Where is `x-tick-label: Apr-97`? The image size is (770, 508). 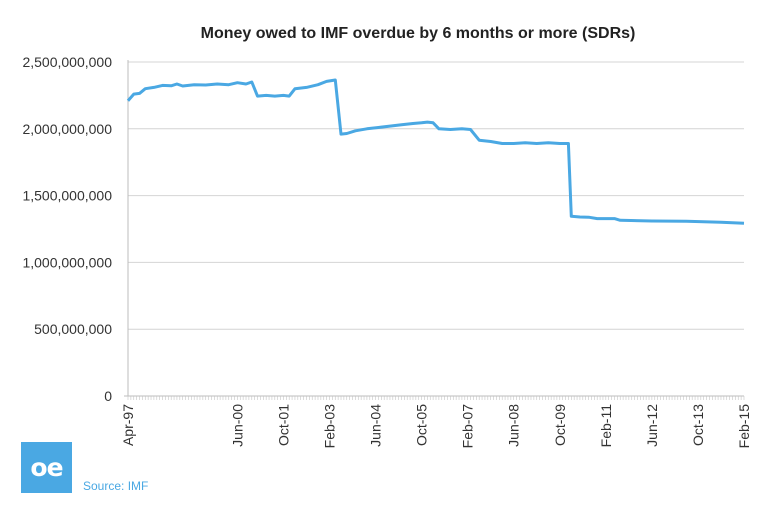
x-tick-label: Apr-97 is located at coordinates (128, 425).